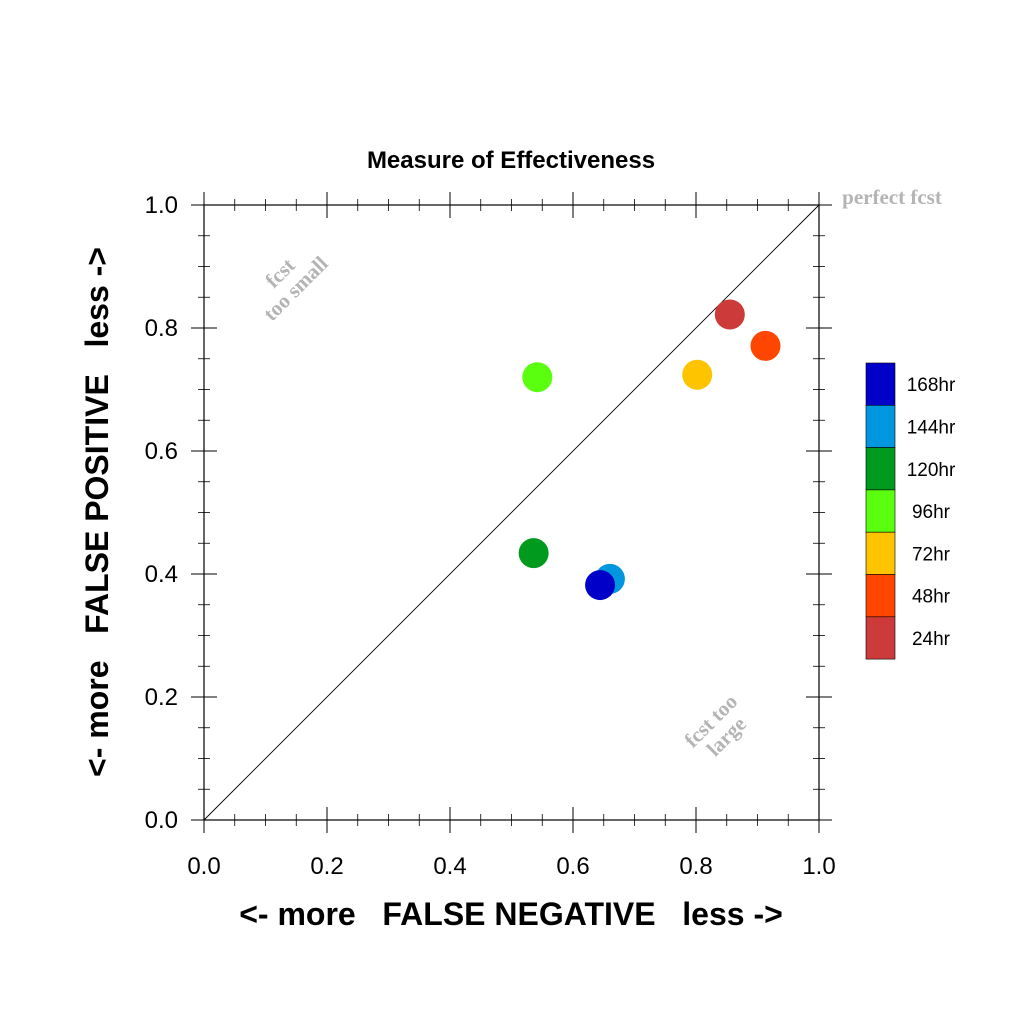 The width and height of the screenshot is (1024, 1024). What do you see at coordinates (449, 866) in the screenshot?
I see `x-tick-label: 0.4` at bounding box center [449, 866].